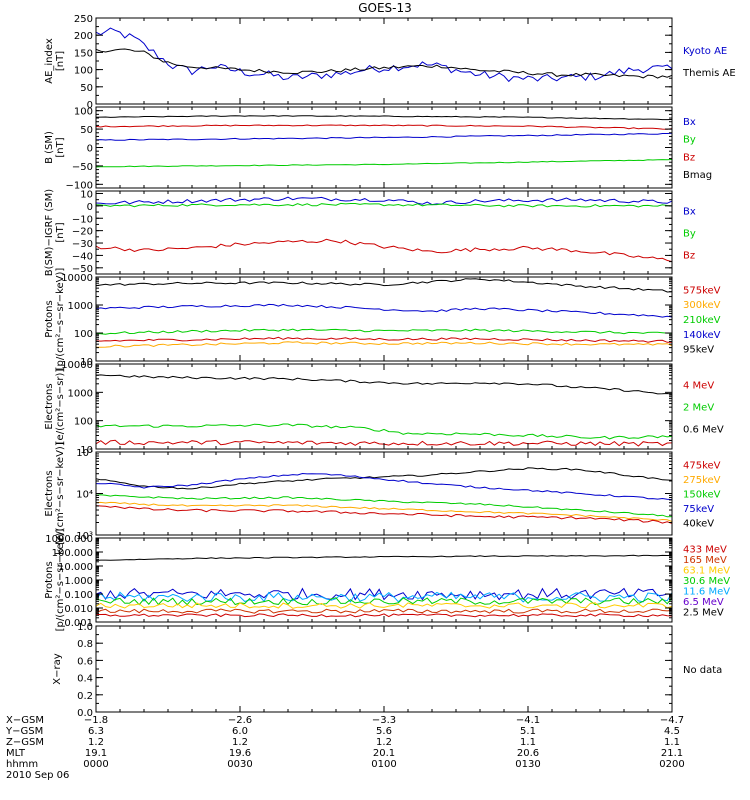 The image size is (750, 800). I want to click on xrow-value-1-1: 6.0, so click(240, 731).